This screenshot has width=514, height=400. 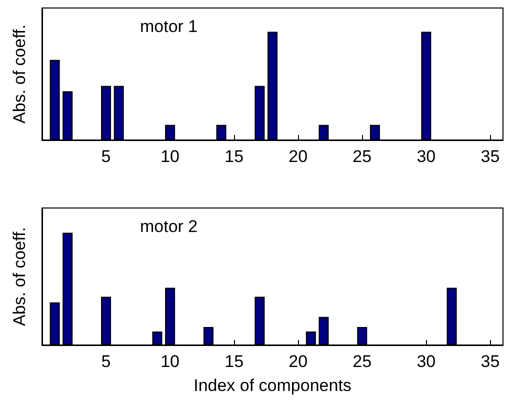 What do you see at coordinates (273, 385) in the screenshot?
I see `x-axis-title: Index of components` at bounding box center [273, 385].